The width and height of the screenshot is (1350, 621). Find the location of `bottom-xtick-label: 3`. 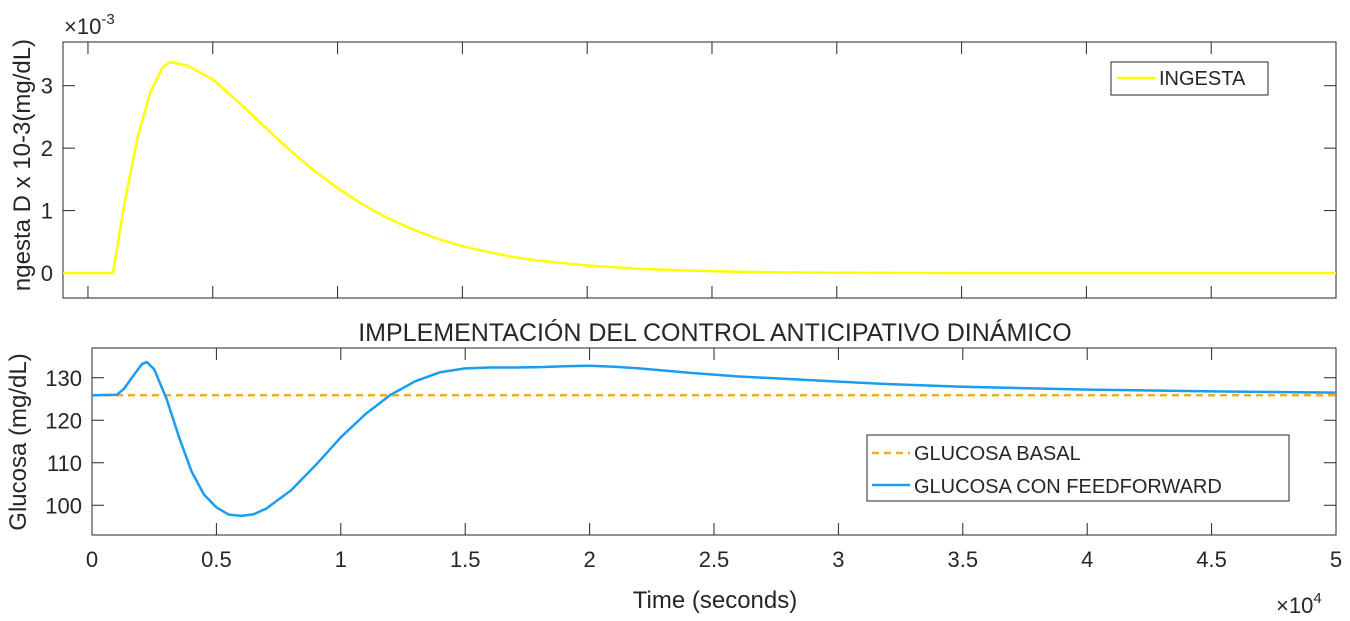

bottom-xtick-label: 3 is located at coordinates (838, 559).